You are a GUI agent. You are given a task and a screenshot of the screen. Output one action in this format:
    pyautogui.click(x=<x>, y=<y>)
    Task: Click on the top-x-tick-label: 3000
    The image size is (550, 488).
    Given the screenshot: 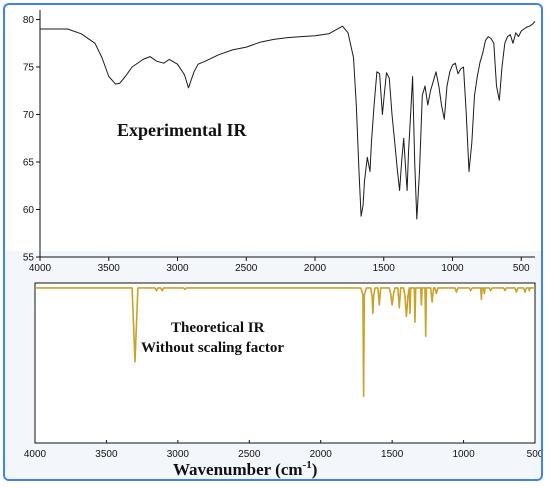 What is the action you would take?
    pyautogui.click(x=177, y=268)
    